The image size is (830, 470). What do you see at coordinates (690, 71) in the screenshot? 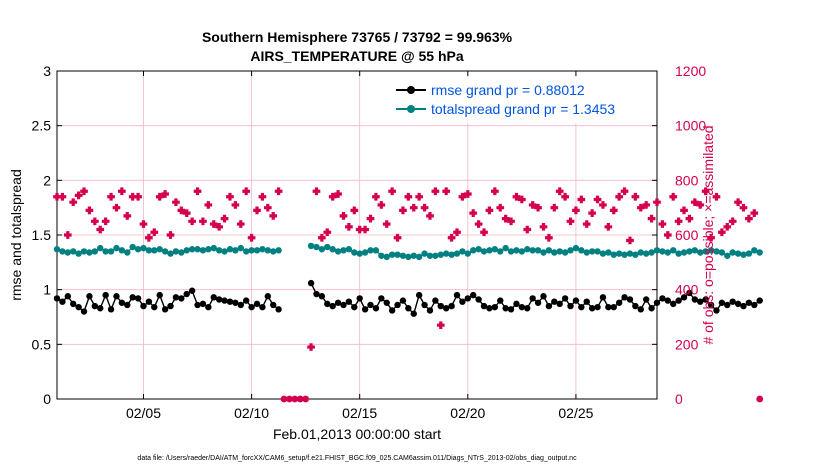
I see `y-right-tick-label: 1200` at bounding box center [690, 71].